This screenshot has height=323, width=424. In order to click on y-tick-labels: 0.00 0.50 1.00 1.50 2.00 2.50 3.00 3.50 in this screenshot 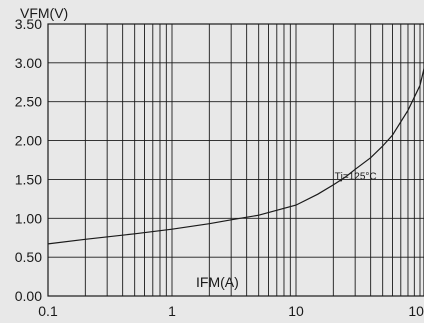, I will do `click(28, 160)`.